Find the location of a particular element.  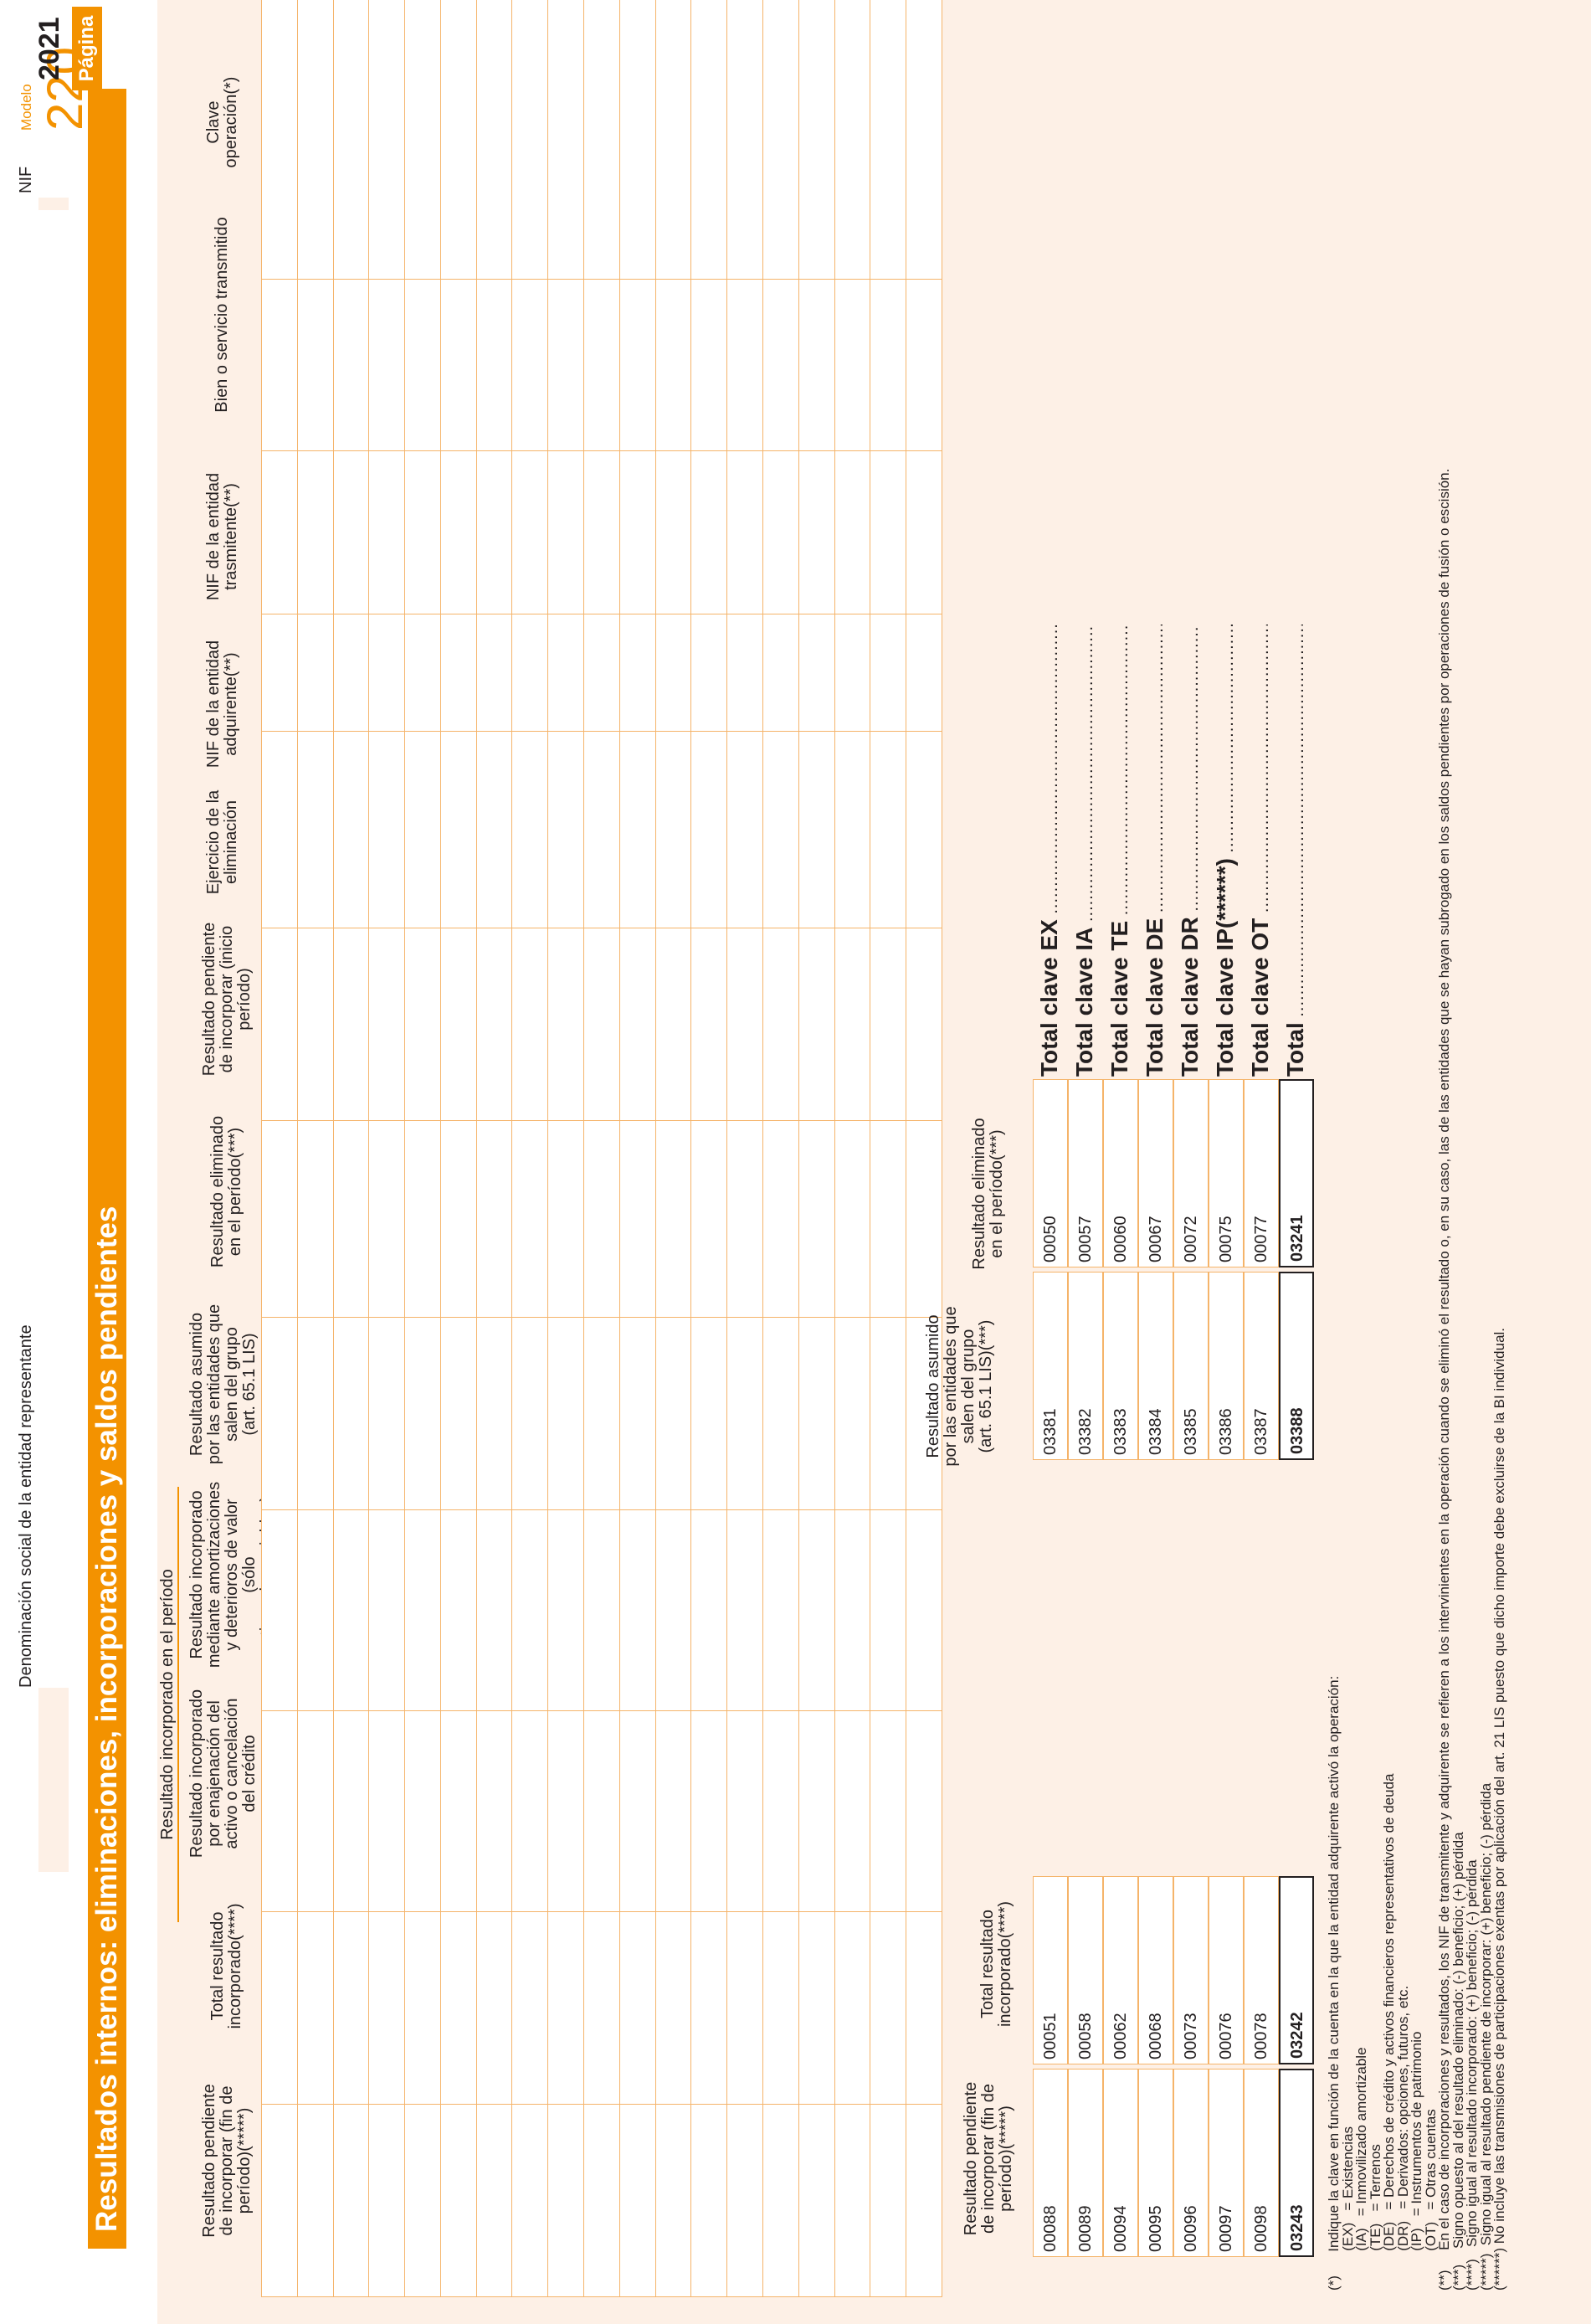

totals-amount-field: 03388 is located at coordinates (1296, 1366).